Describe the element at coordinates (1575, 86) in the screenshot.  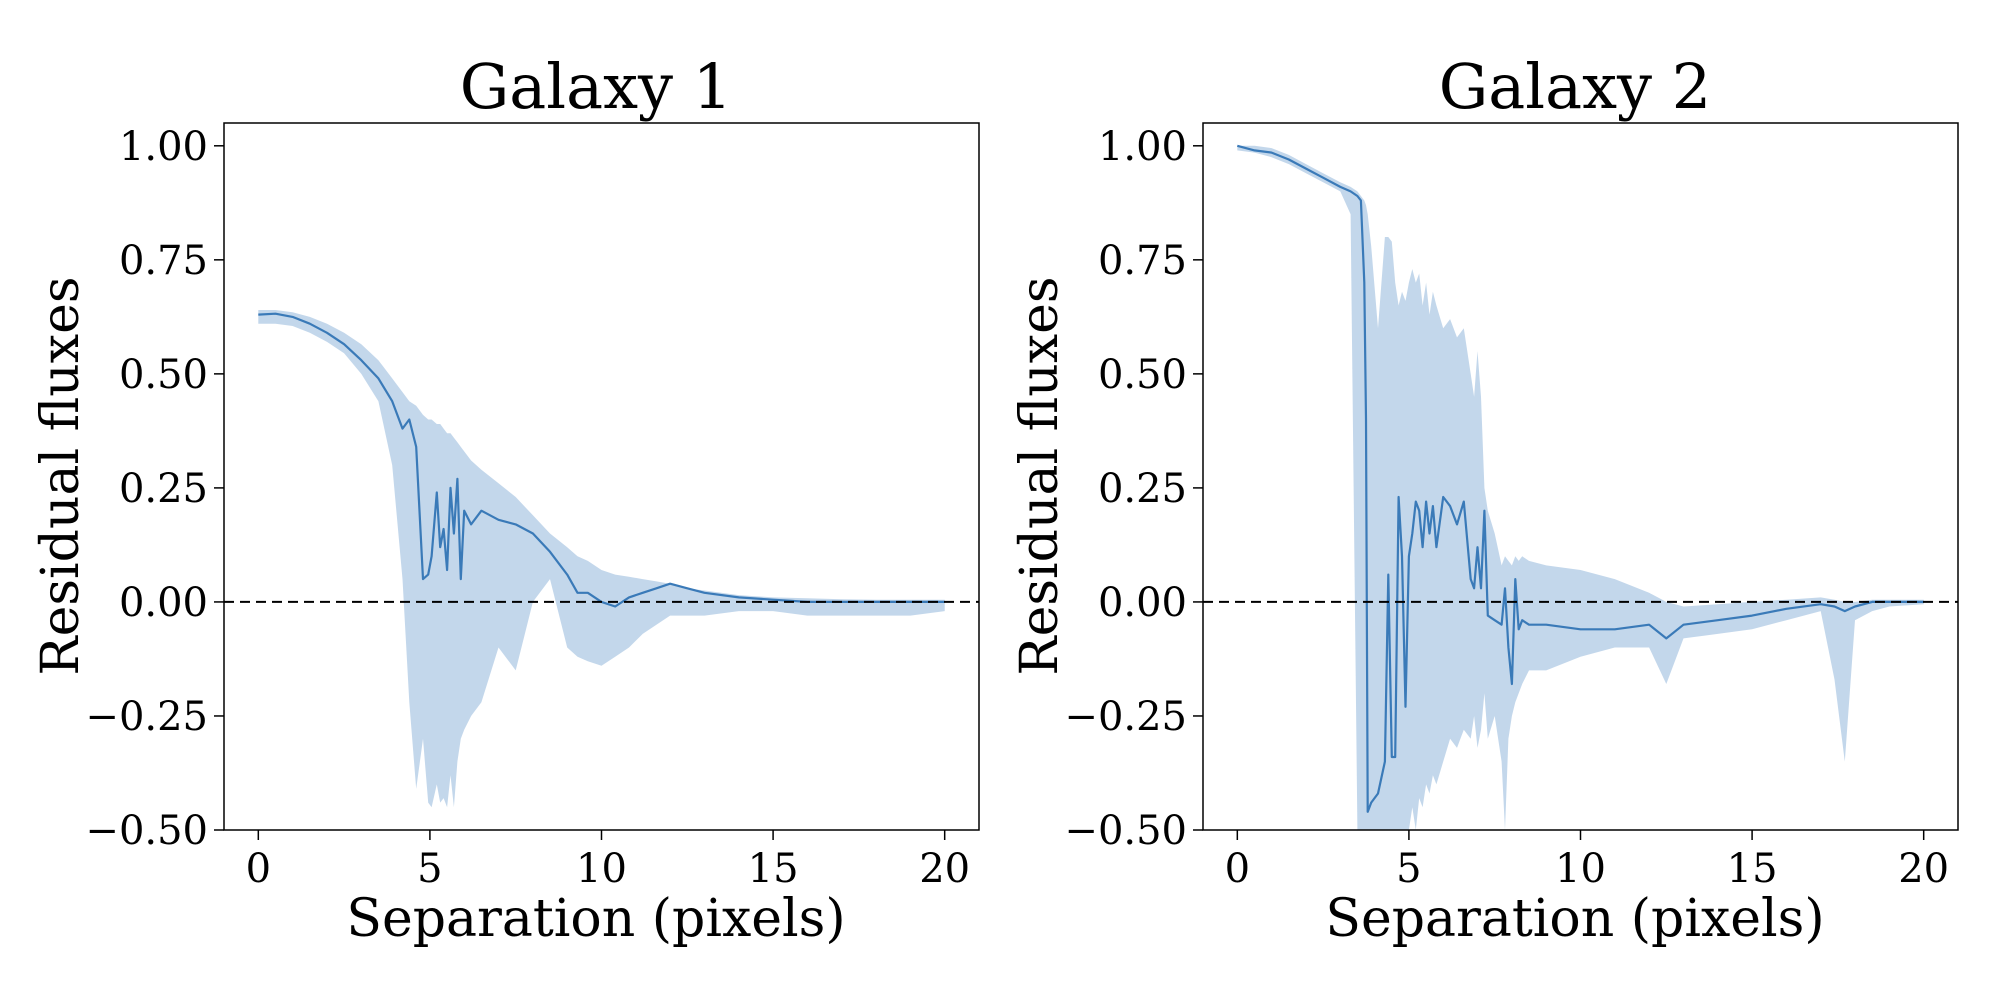
I see `chart-title: Galaxy 2` at that location.